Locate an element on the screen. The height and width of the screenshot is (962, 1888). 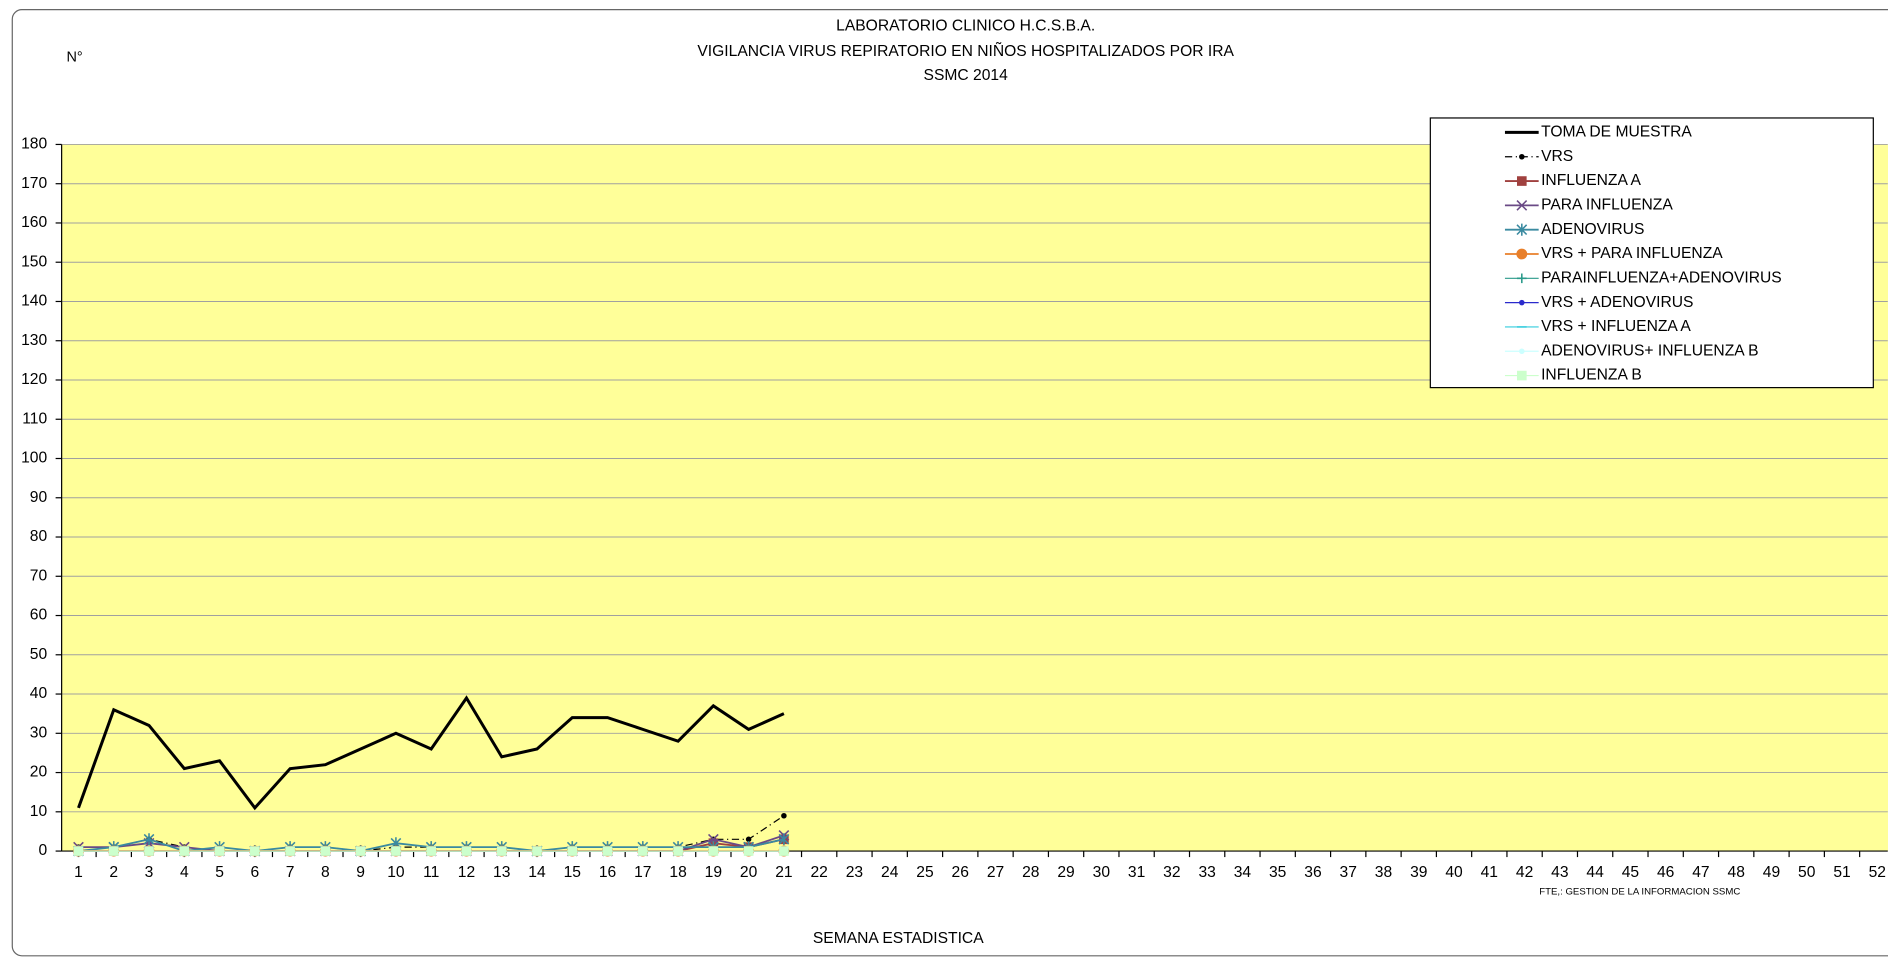
x-tick-label: 47 is located at coordinates (1700, 872).